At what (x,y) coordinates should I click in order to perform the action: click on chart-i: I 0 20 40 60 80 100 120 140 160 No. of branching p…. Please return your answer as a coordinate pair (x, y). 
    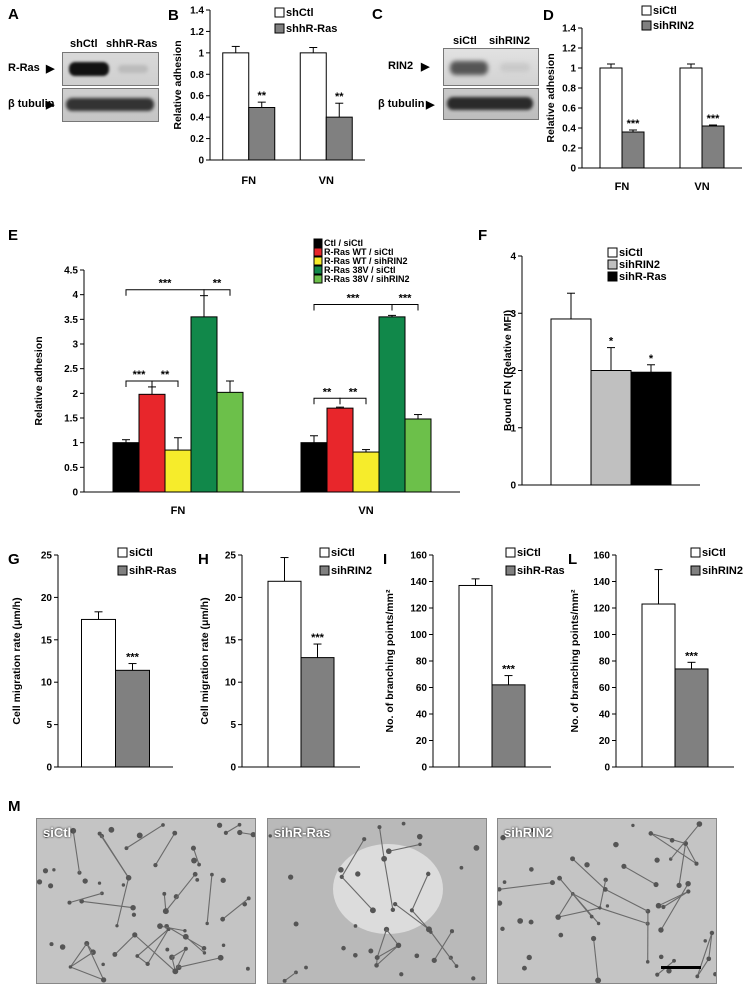
    Looking at the image, I should click on (474, 660).